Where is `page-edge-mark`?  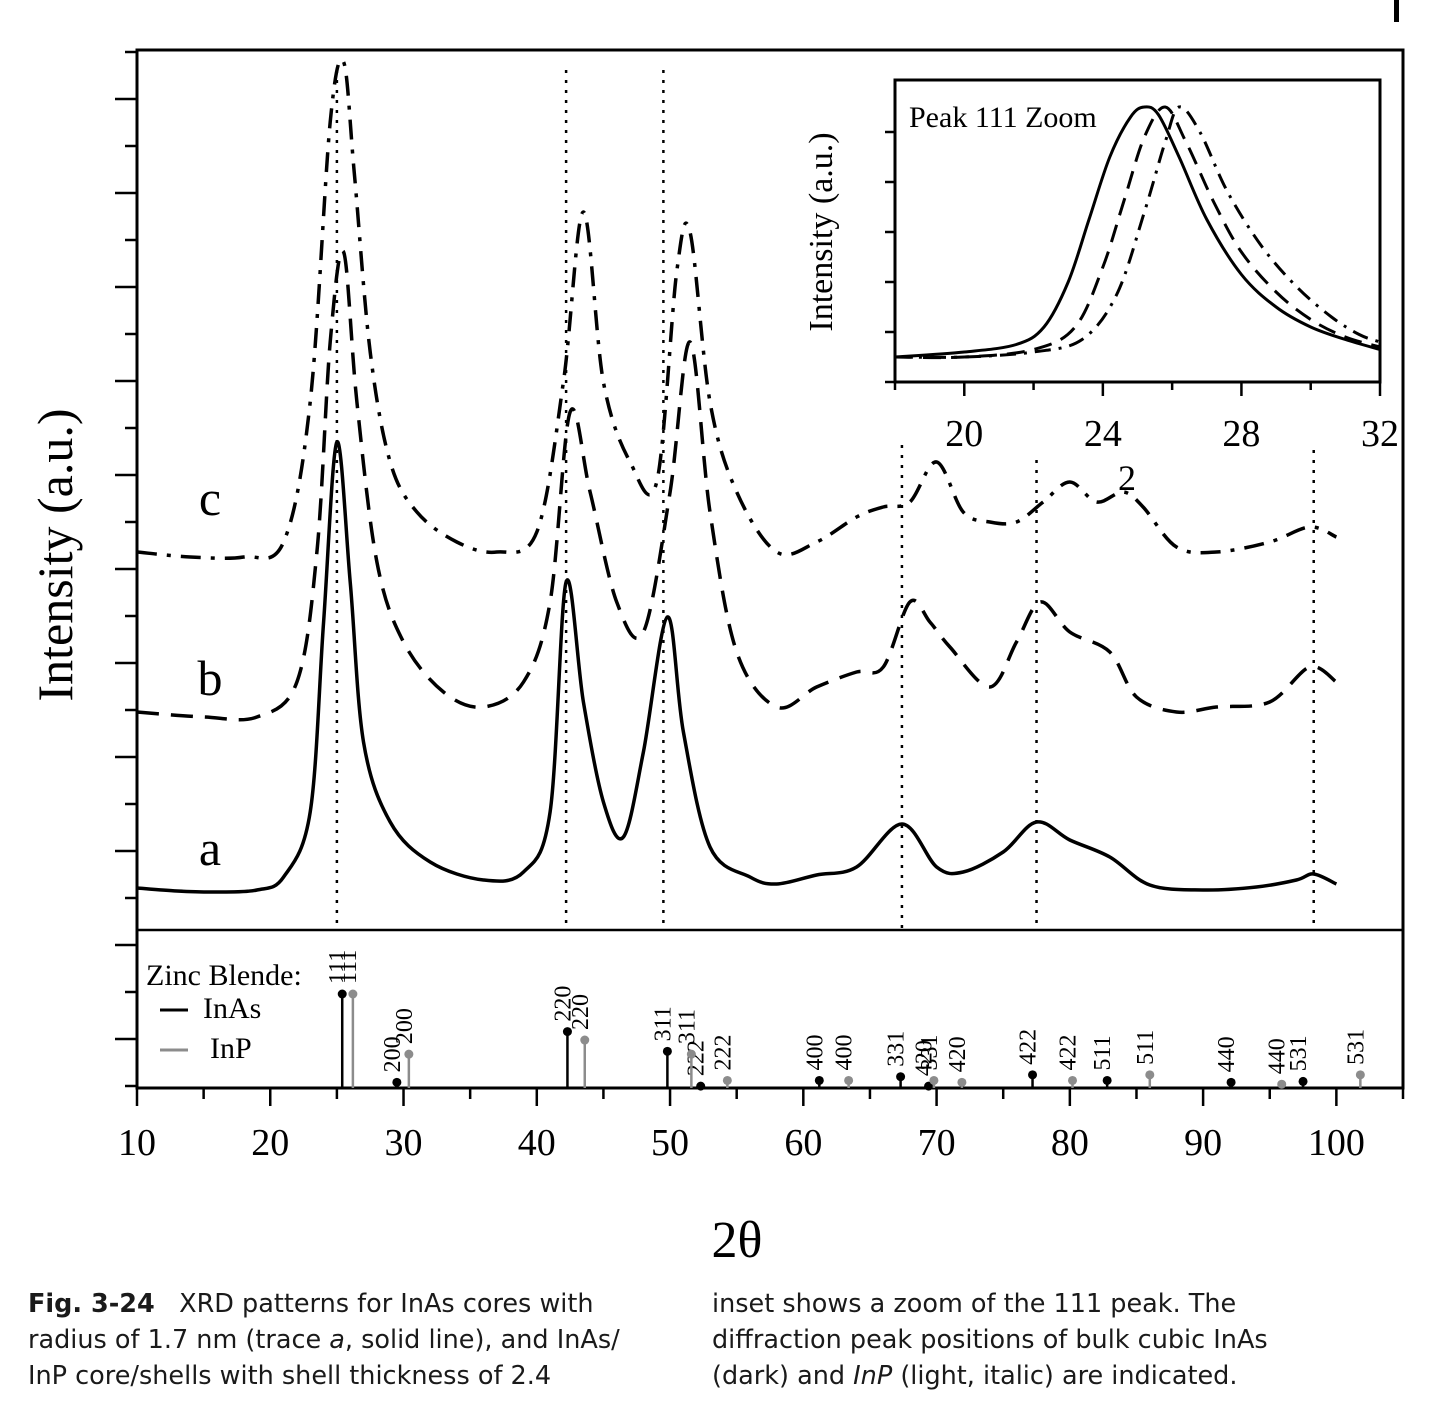 page-edge-mark is located at coordinates (1396, 11).